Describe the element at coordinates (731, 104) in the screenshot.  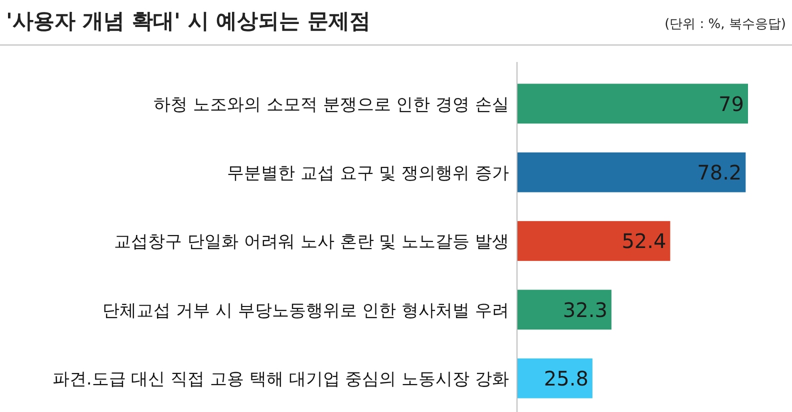
I see `data-label: 79` at that location.